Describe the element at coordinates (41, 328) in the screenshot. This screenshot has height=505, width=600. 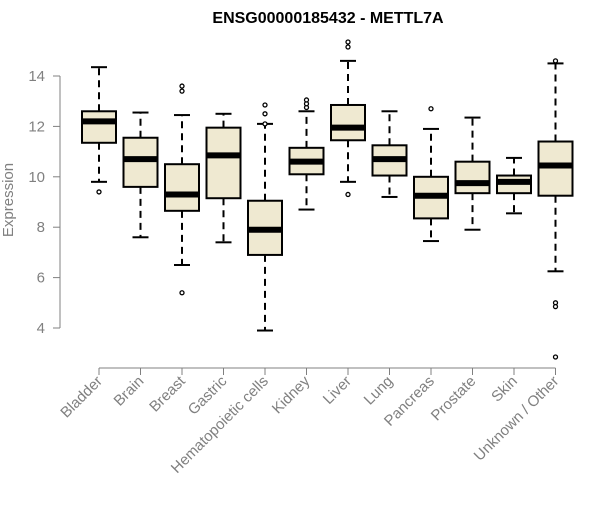
I see `y-tick-label: 4` at that location.